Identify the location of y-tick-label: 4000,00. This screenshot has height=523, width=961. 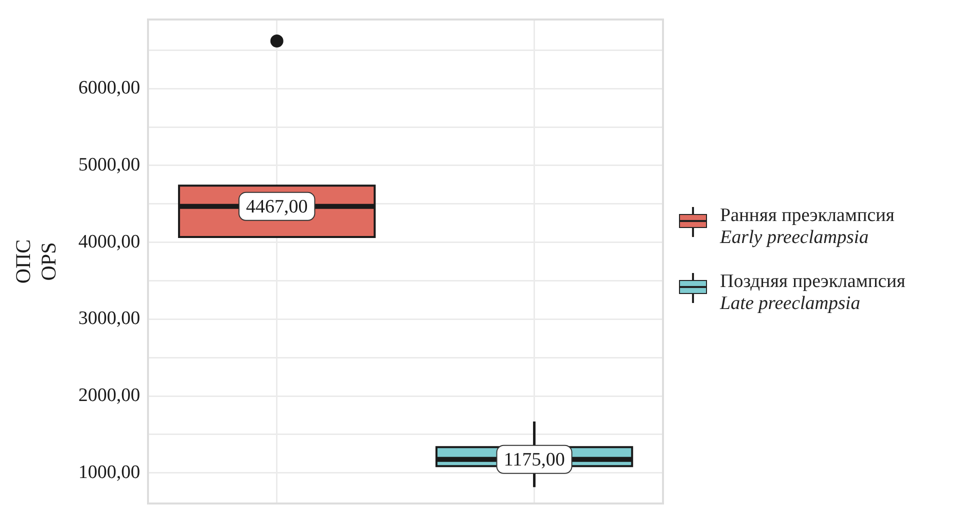
(109, 241).